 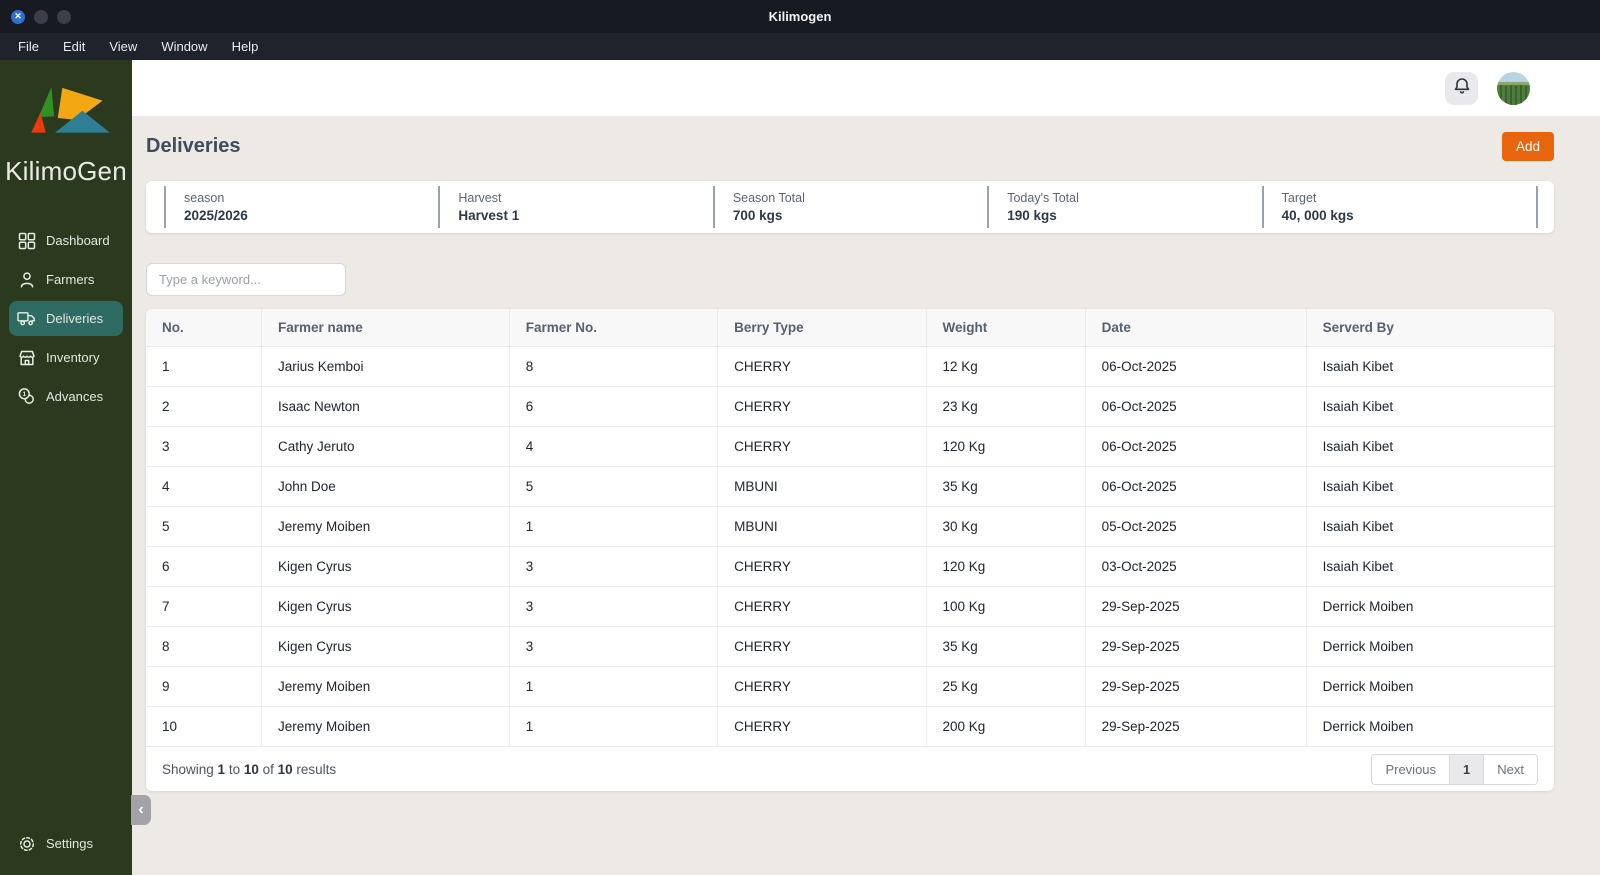 What do you see at coordinates (249, 769) in the screenshot?
I see `results-summary: Showing 1 to 10 of 10 results` at bounding box center [249, 769].